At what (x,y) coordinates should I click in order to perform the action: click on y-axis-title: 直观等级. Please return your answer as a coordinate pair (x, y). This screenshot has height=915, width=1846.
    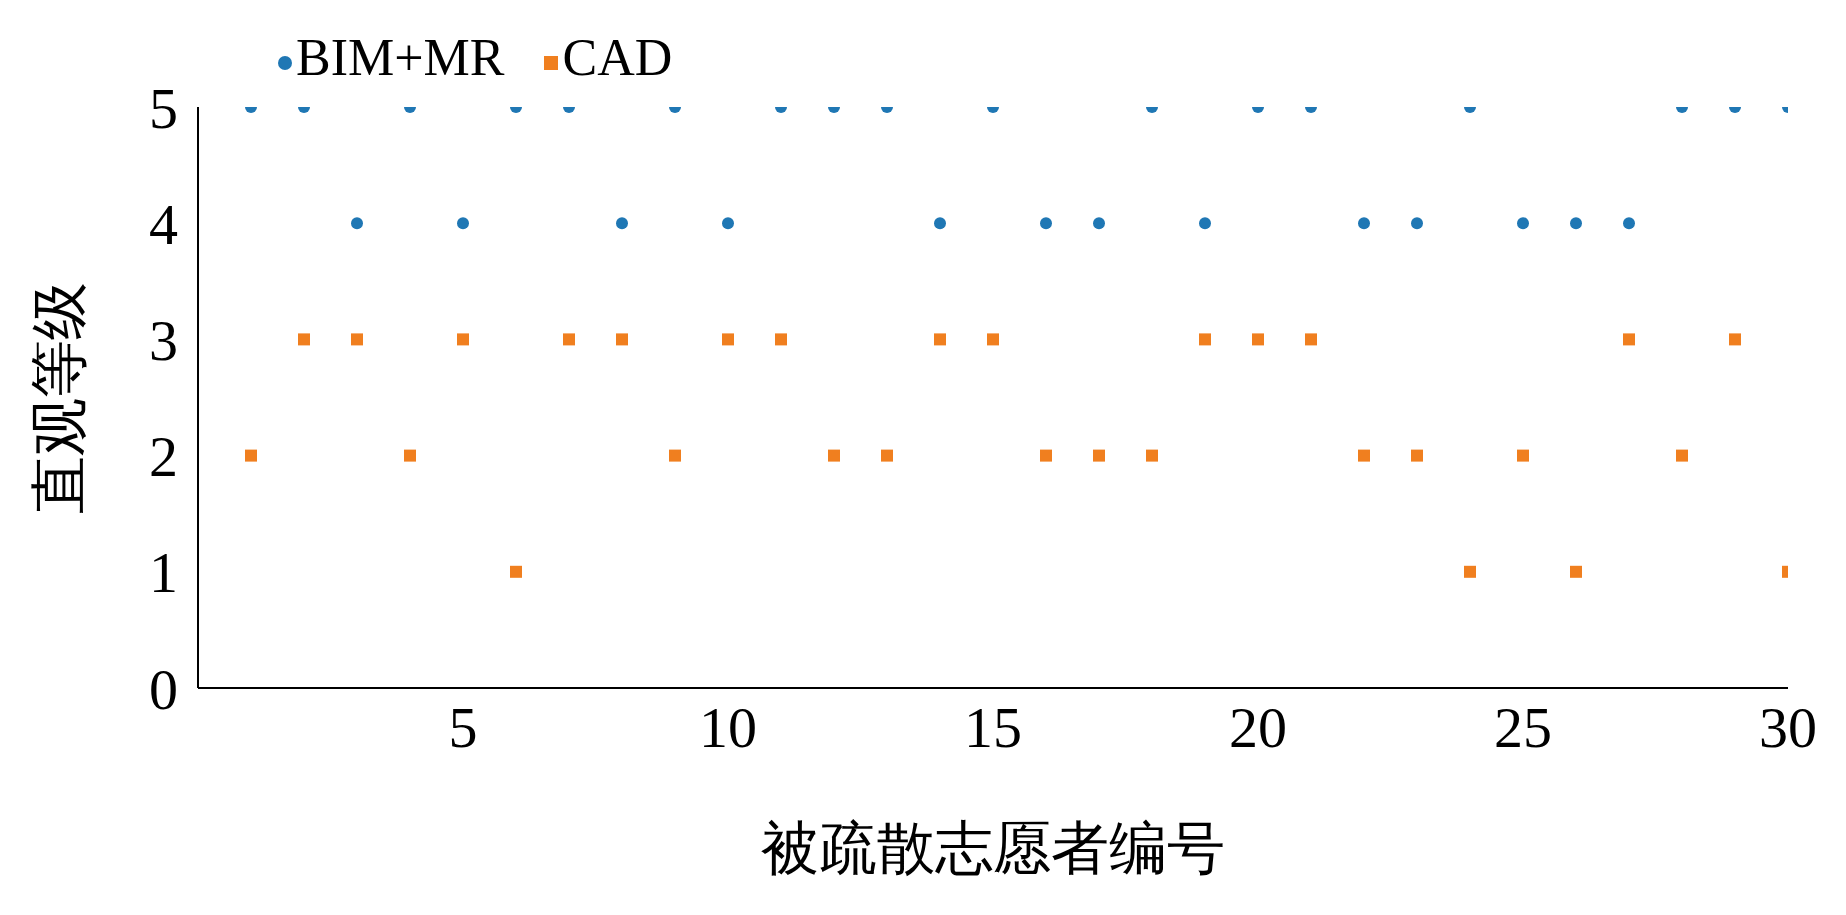
    Looking at the image, I should click on (59, 397).